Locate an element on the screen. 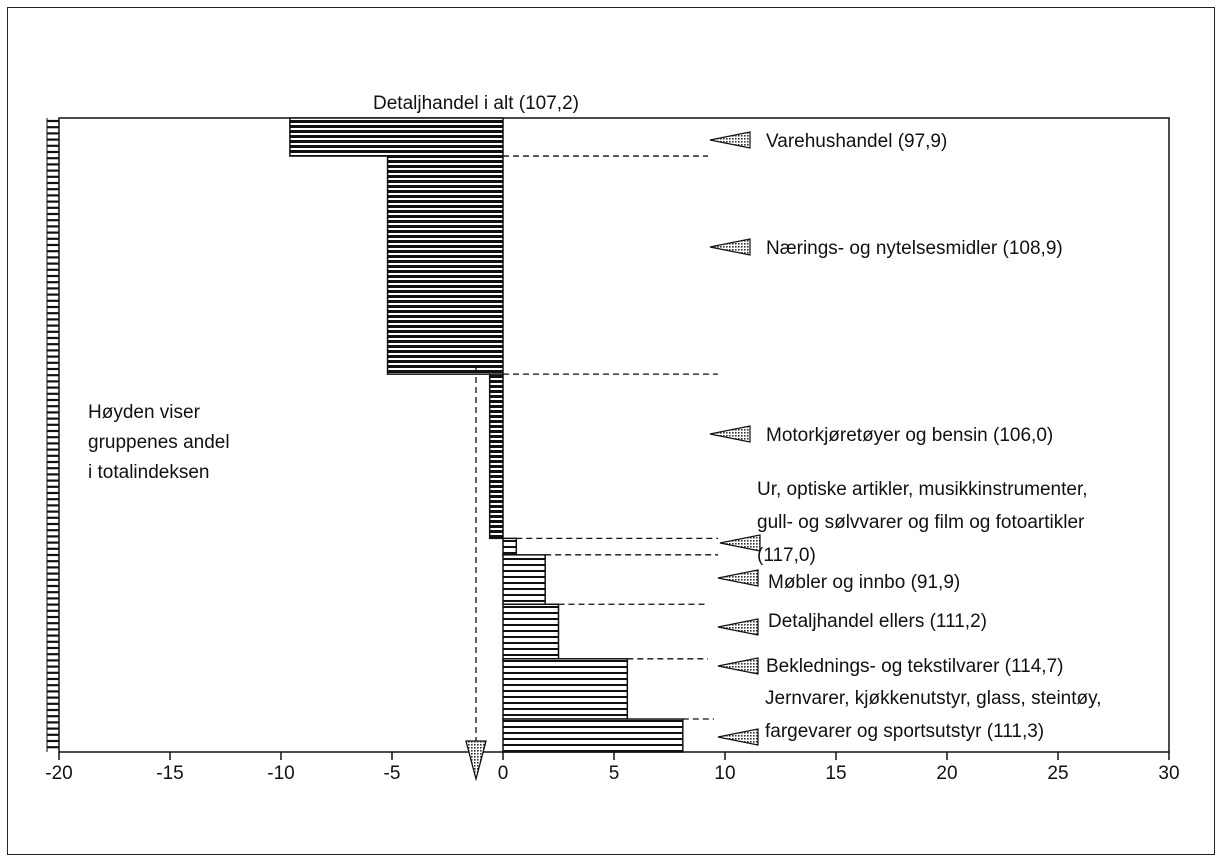 Image resolution: width=1224 pixels, height=863 pixels. x-tick-label: -15 is located at coordinates (169, 773).